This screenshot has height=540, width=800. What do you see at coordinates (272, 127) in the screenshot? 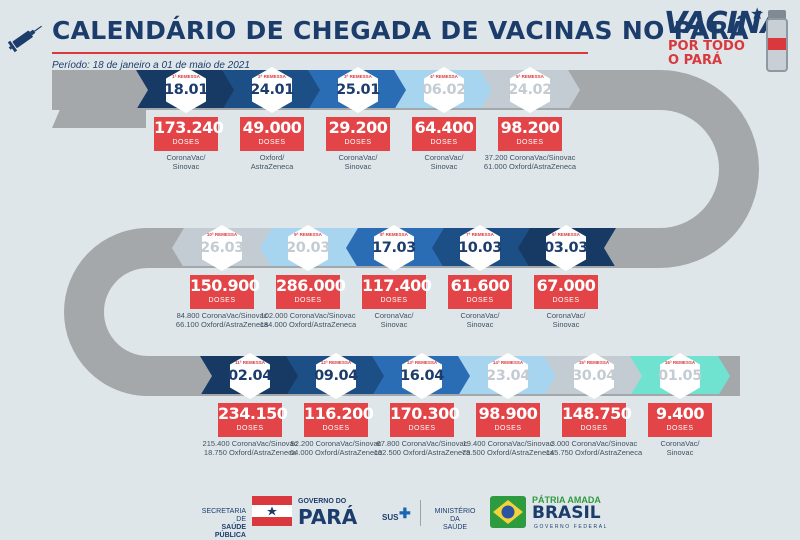
I see `doses-count: 49.000` at bounding box center [272, 127].